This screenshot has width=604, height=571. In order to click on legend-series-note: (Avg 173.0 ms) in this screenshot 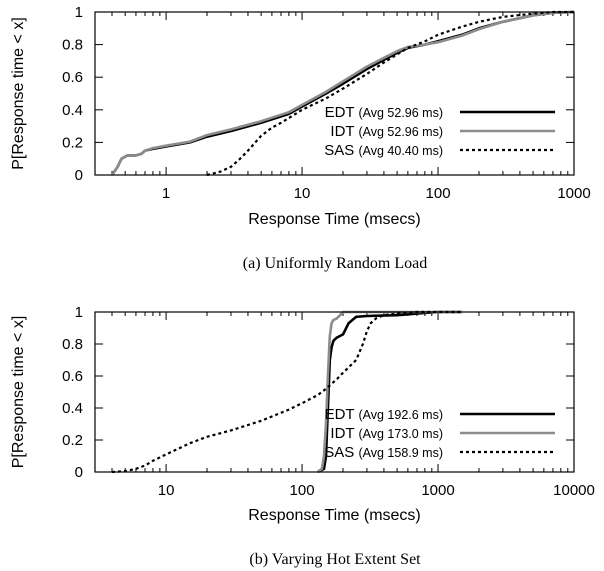, I will do `click(400, 434)`.